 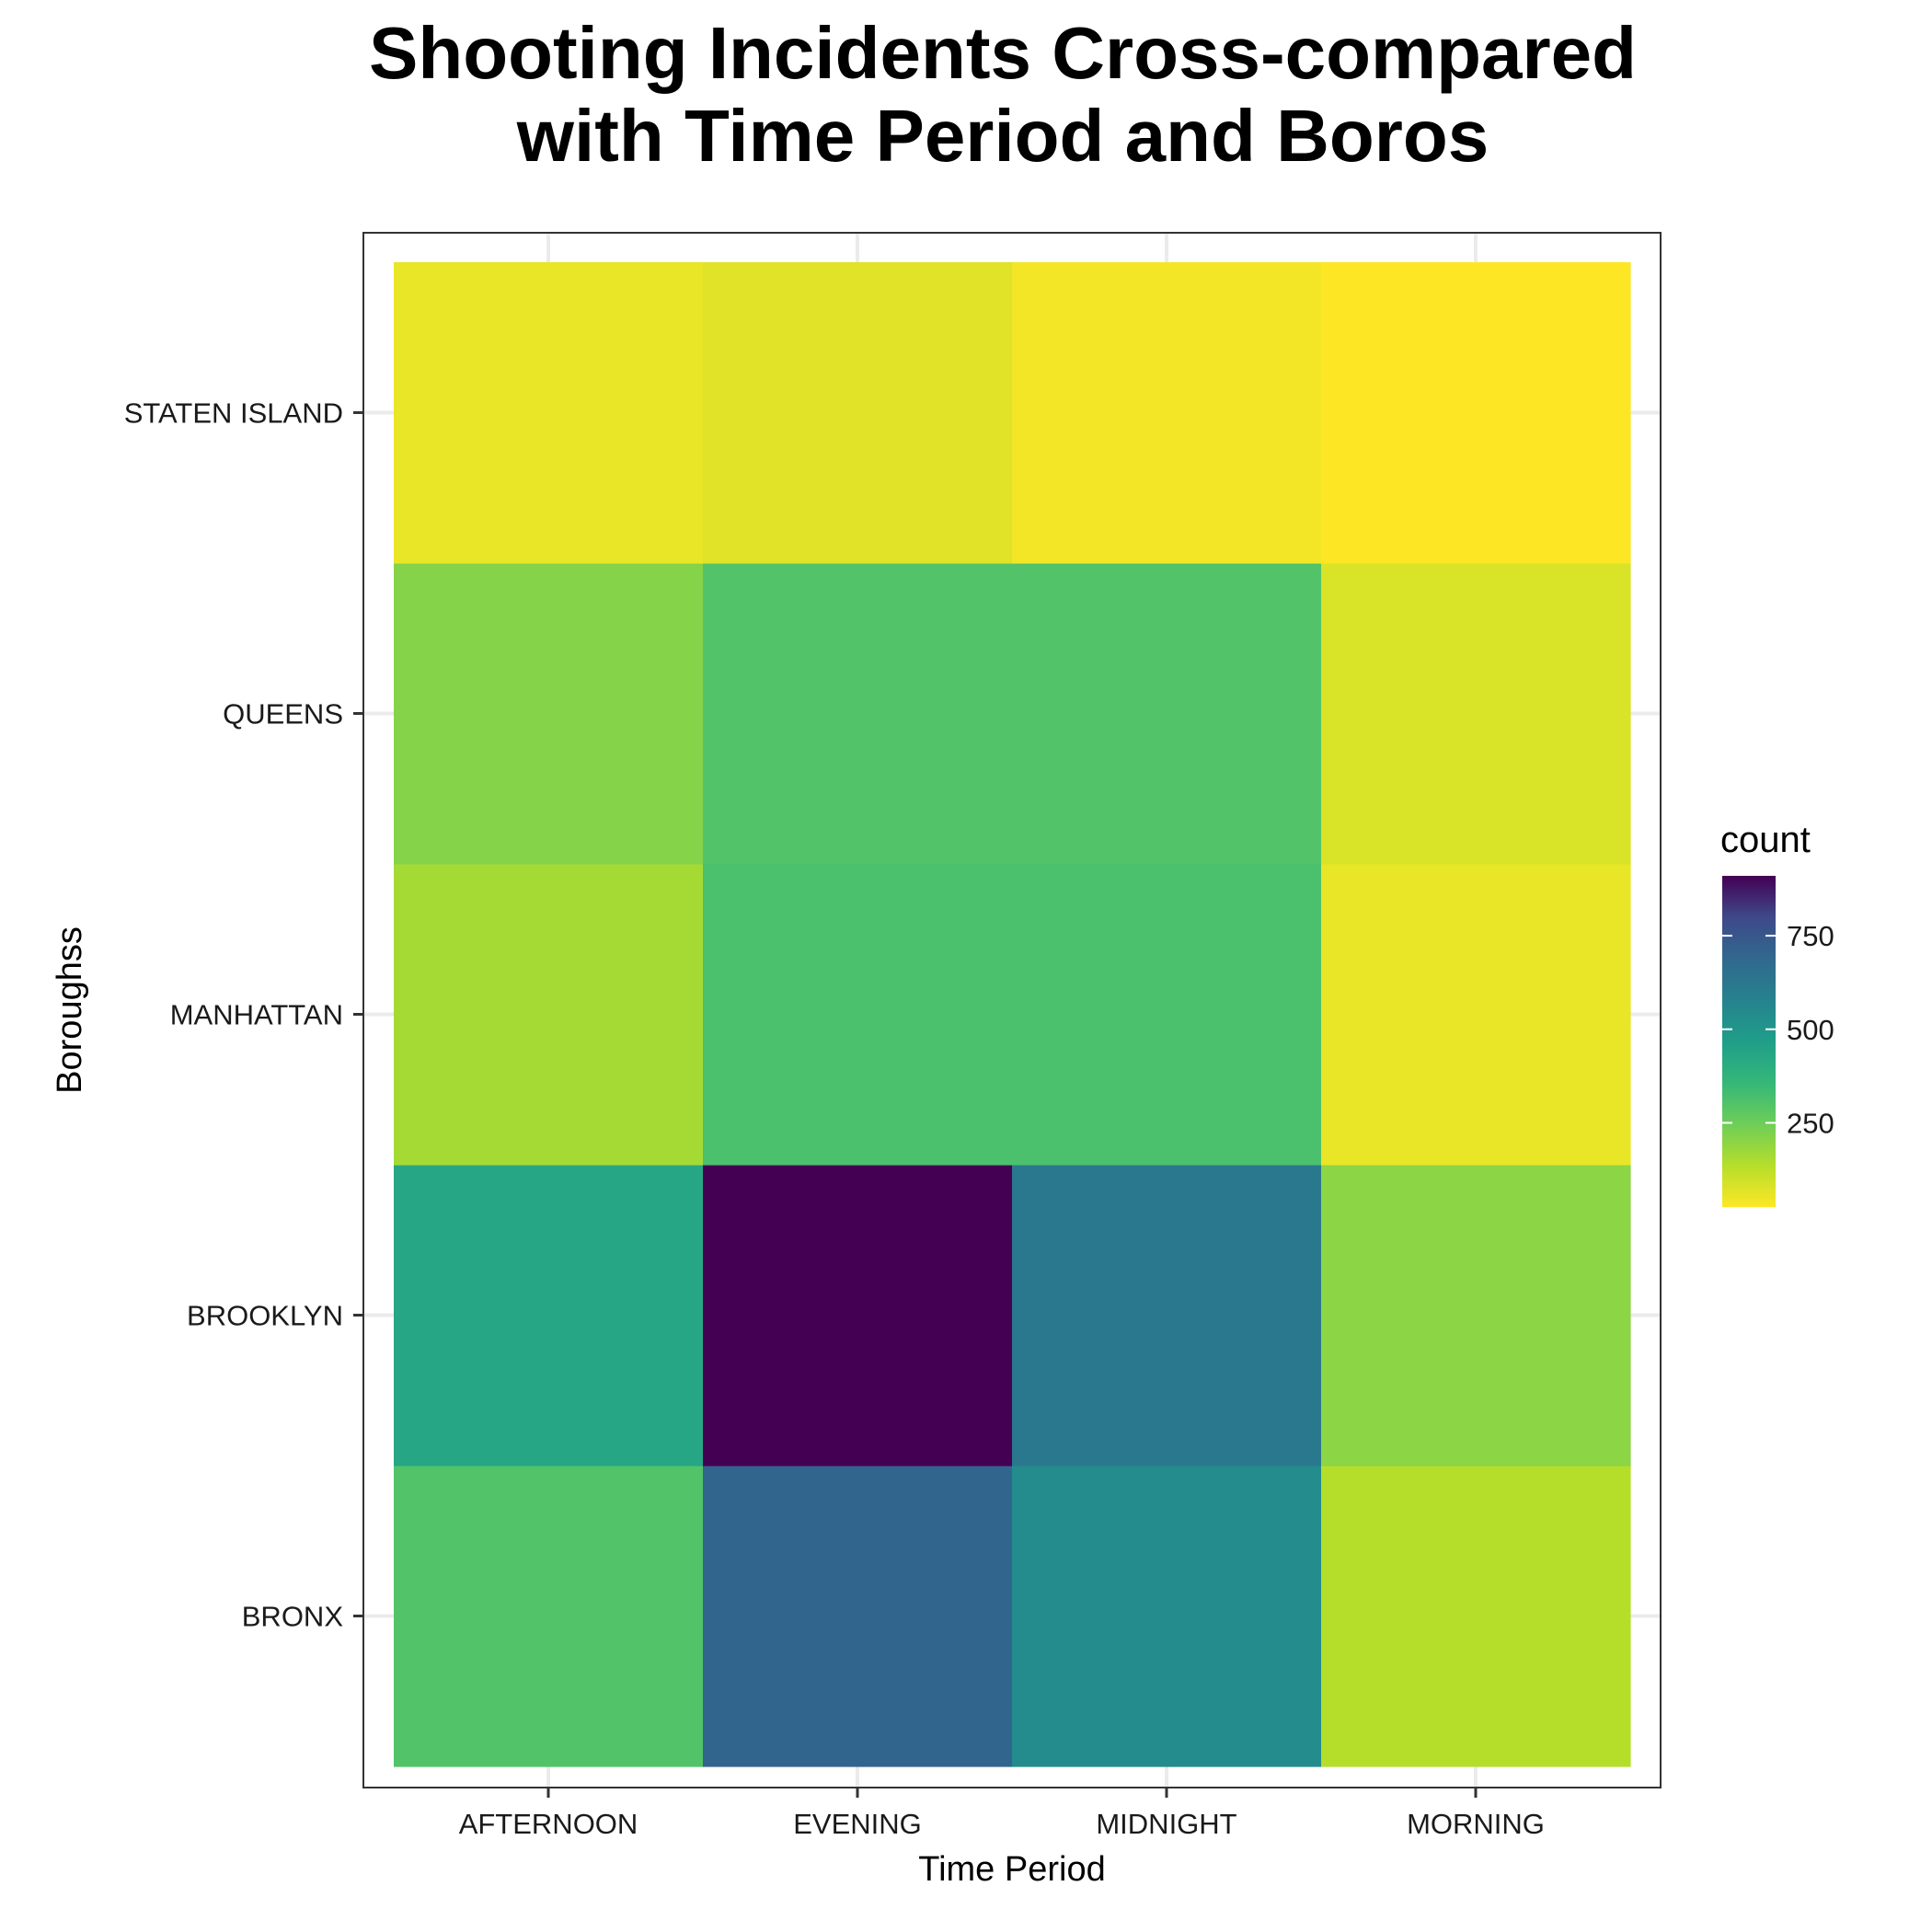 I want to click on heatmap-tile-queens-evening, so click(x=858, y=714).